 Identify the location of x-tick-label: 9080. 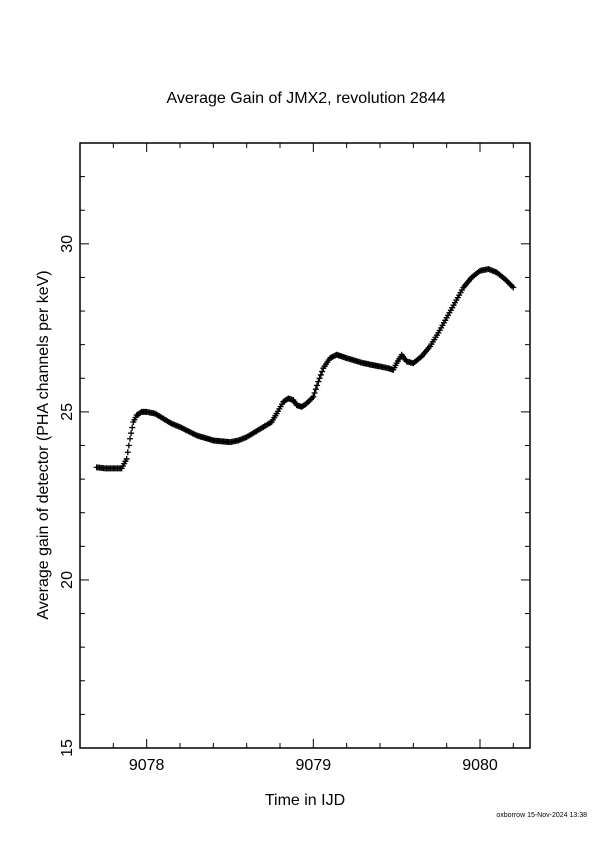
(480, 765).